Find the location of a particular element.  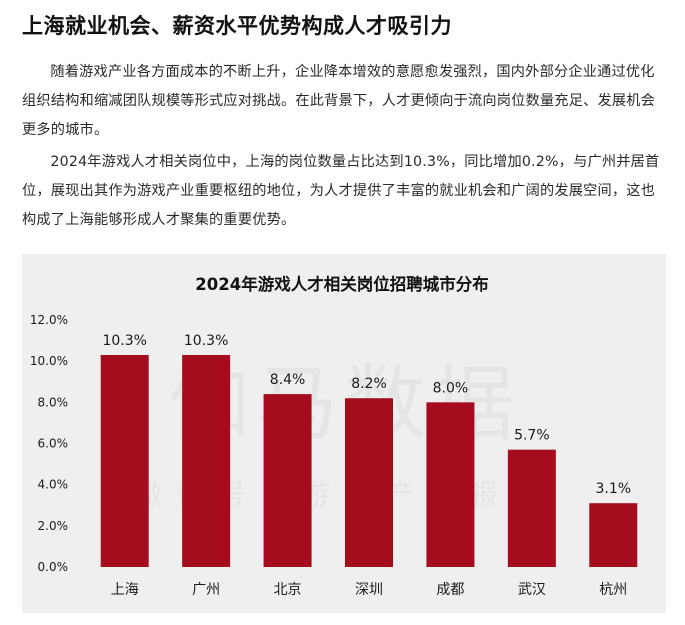

y-tick-label: 0.0% is located at coordinates (53, 567).